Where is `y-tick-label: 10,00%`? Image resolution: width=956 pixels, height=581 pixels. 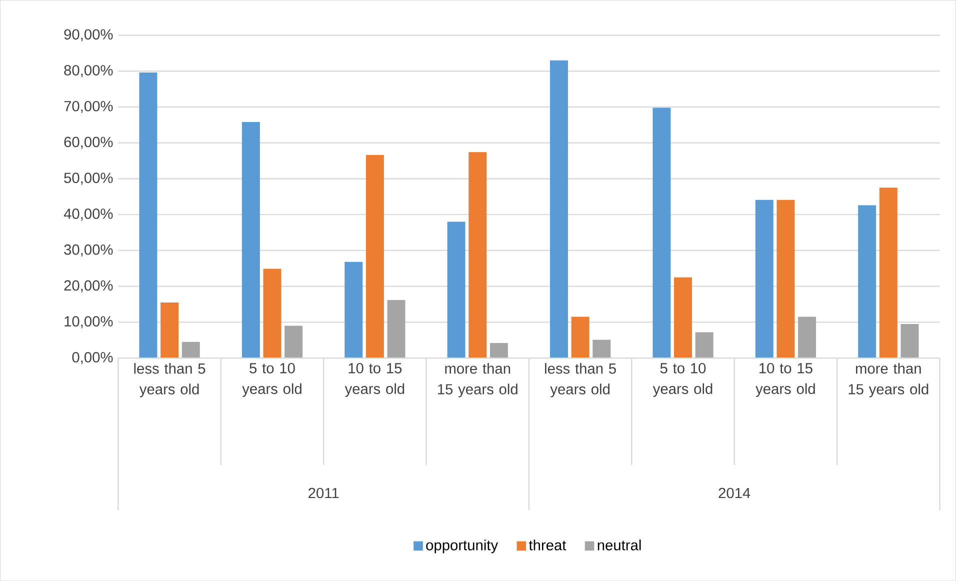
y-tick-label: 10,00% is located at coordinates (88, 322).